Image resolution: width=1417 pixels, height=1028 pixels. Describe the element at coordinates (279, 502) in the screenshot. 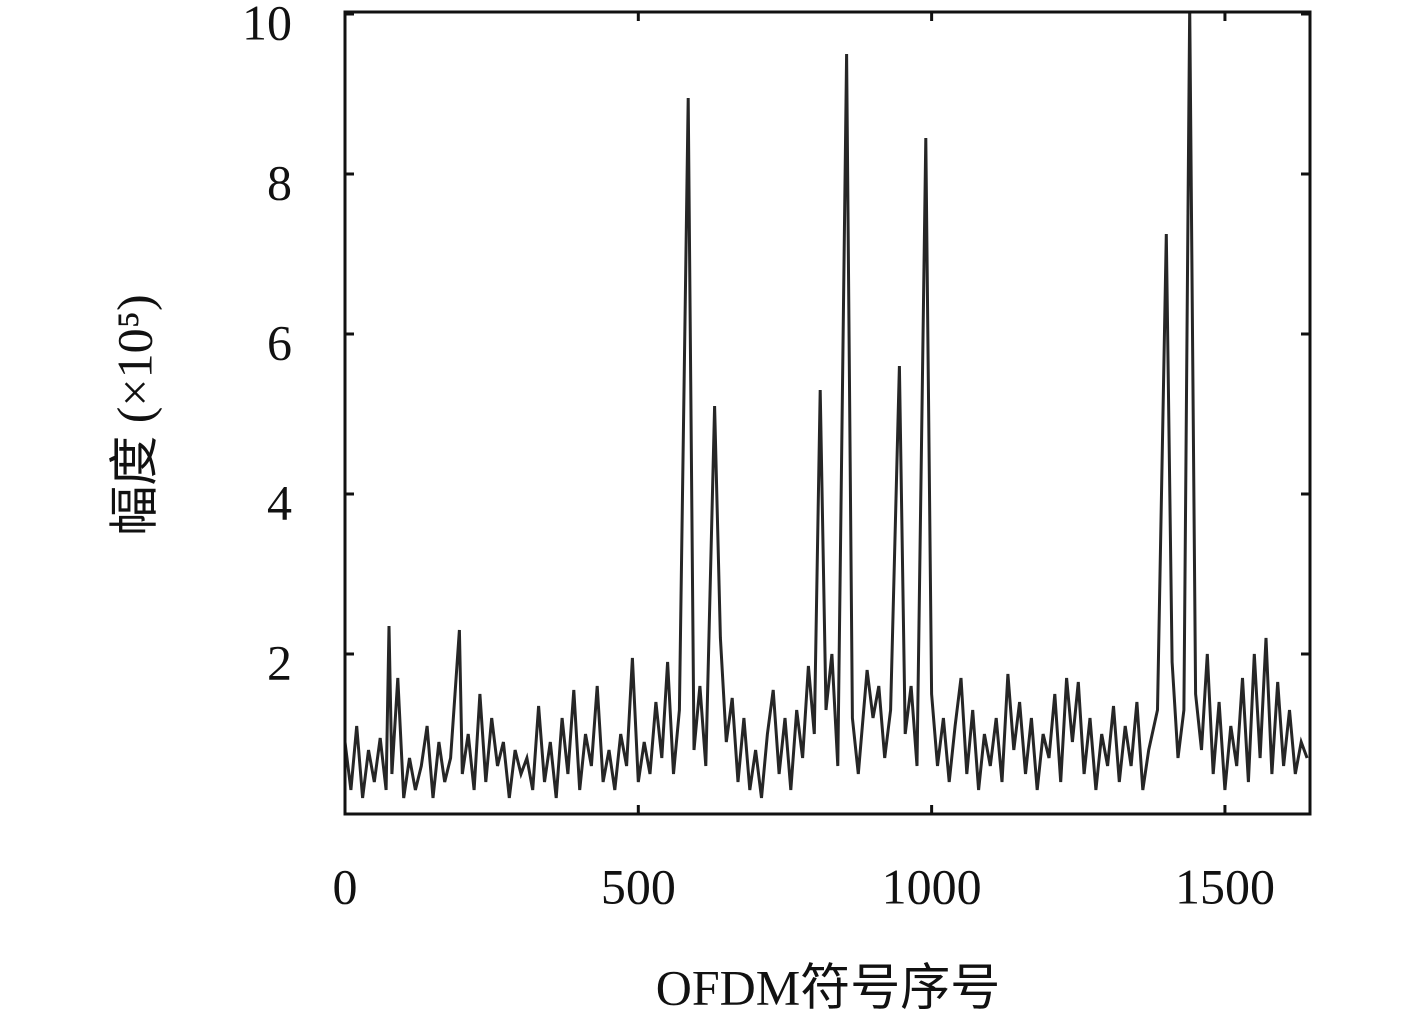

I see `y-tick-label: 4` at that location.